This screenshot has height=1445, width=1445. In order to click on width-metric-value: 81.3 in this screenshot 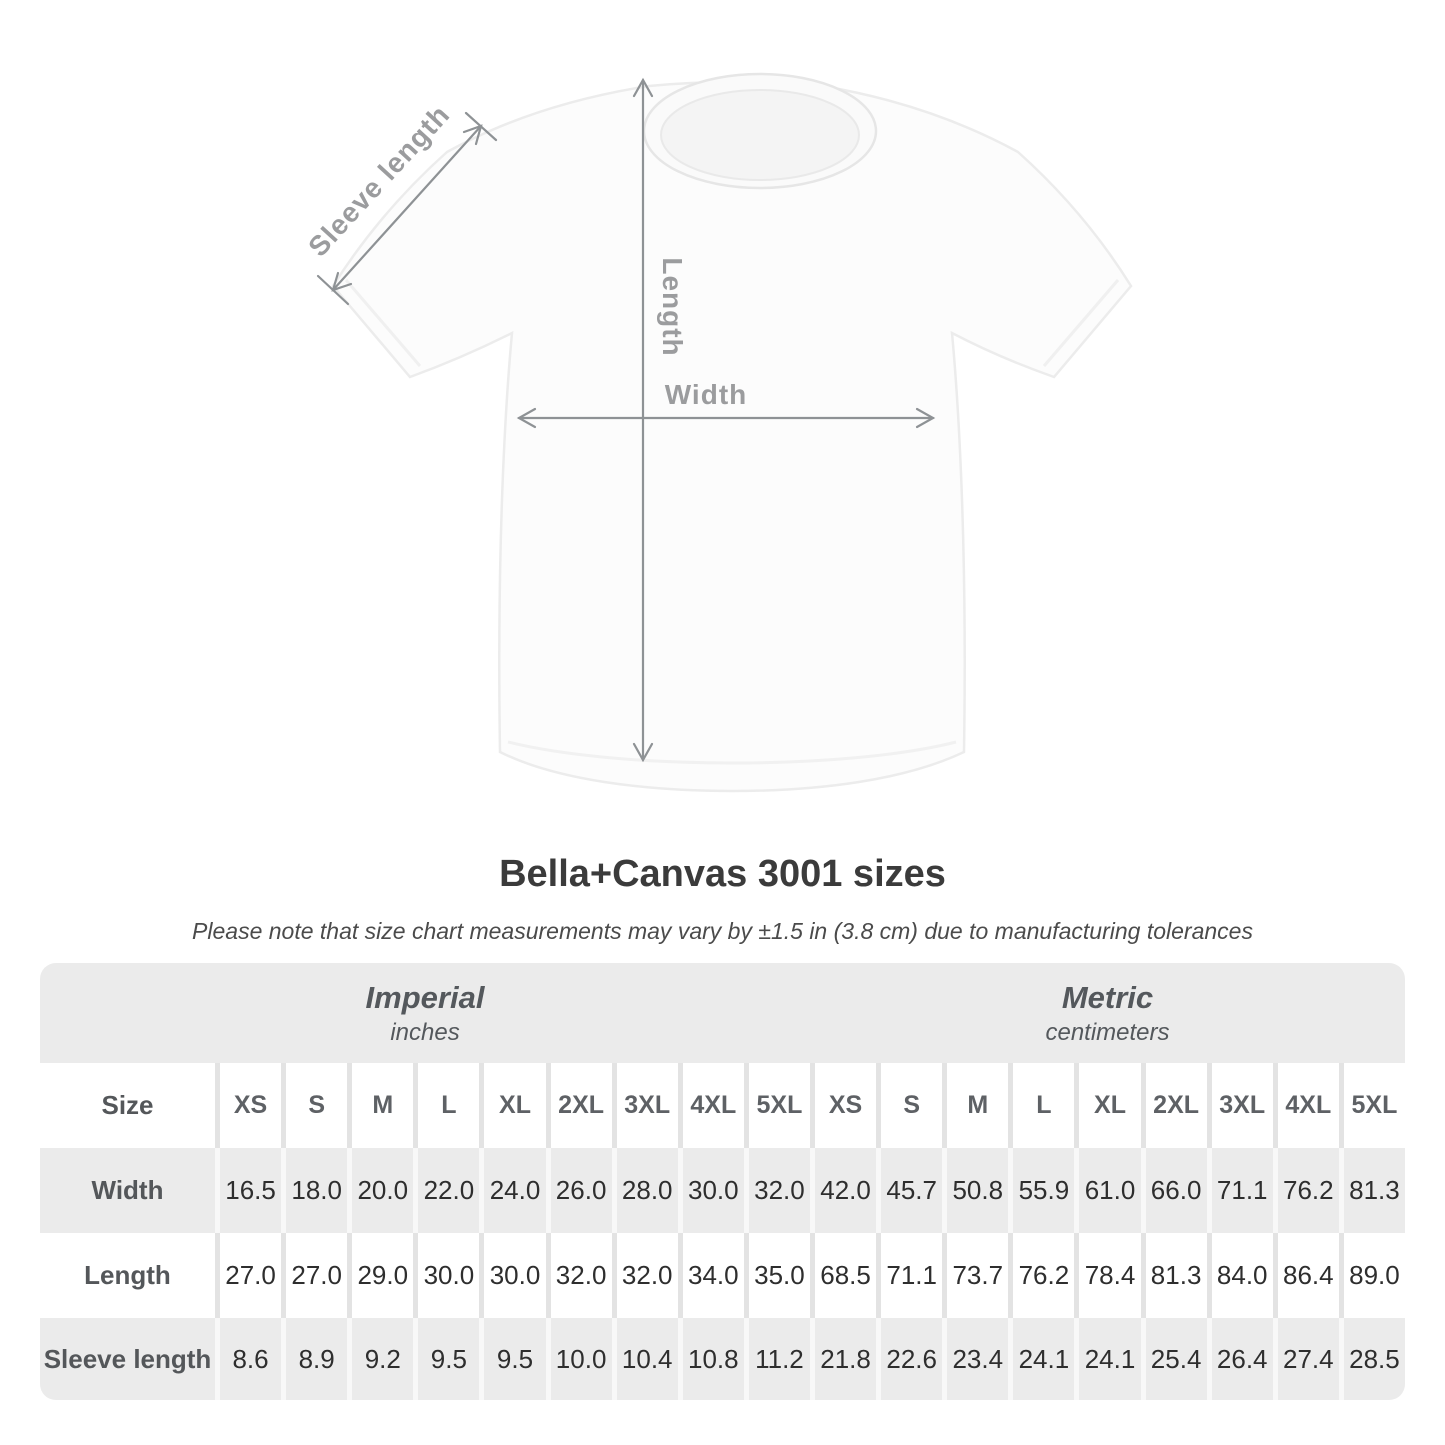, I will do `click(1374, 1190)`.